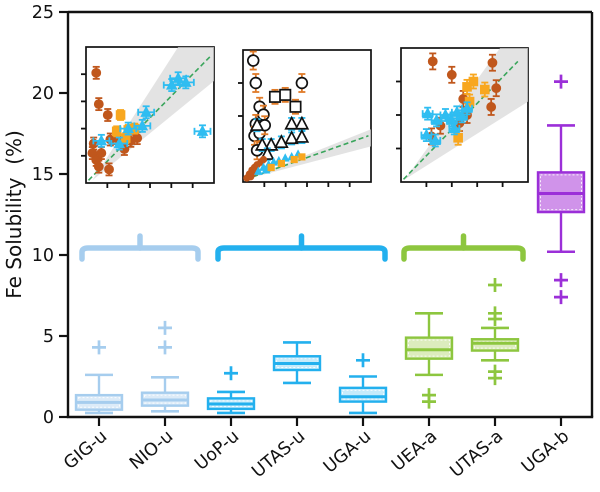 The image size is (600, 492). Describe the element at coordinates (48, 337) in the screenshot. I see `y-tick-label: 5` at that location.